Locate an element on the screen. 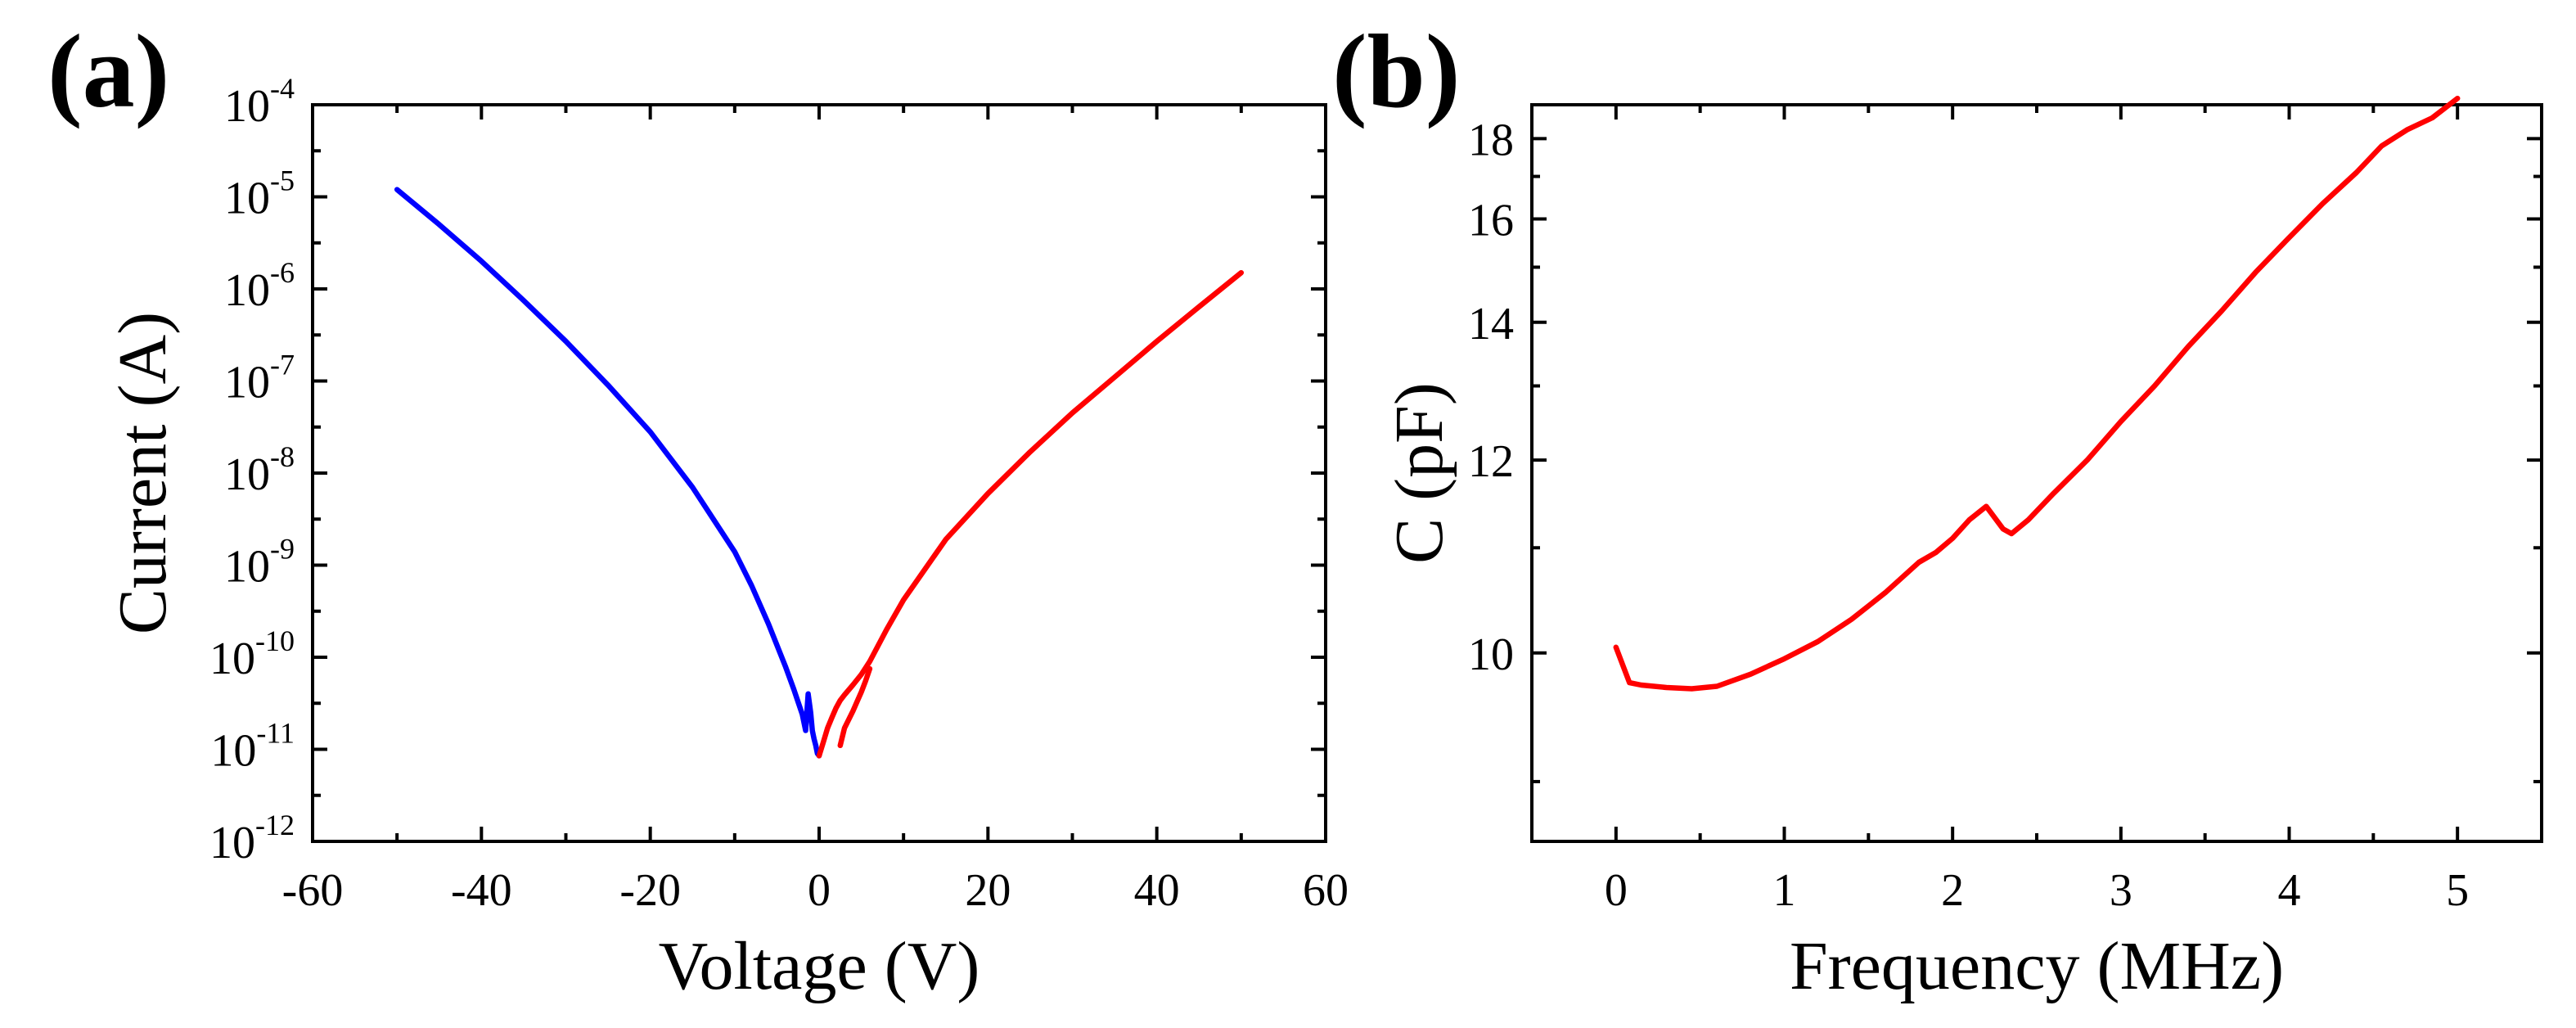  y-tick-label: 10⁻¹¹ is located at coordinates (252, 747).